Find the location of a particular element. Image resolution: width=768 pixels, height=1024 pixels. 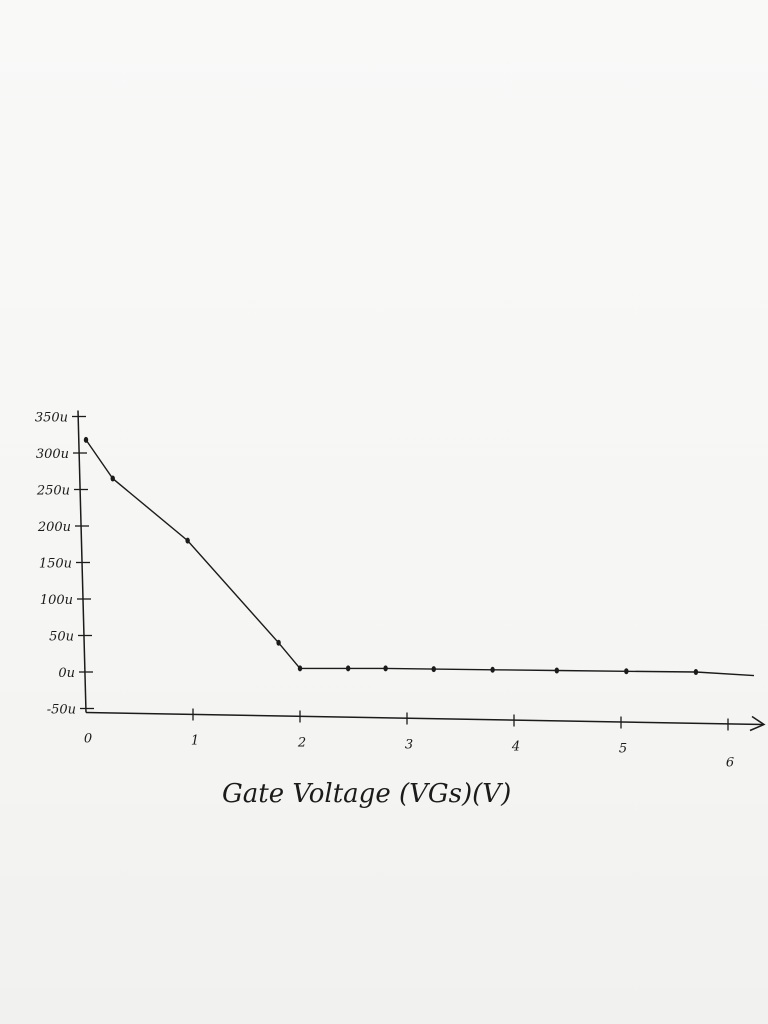

x-axis-arrowhead is located at coordinates (757, 723).